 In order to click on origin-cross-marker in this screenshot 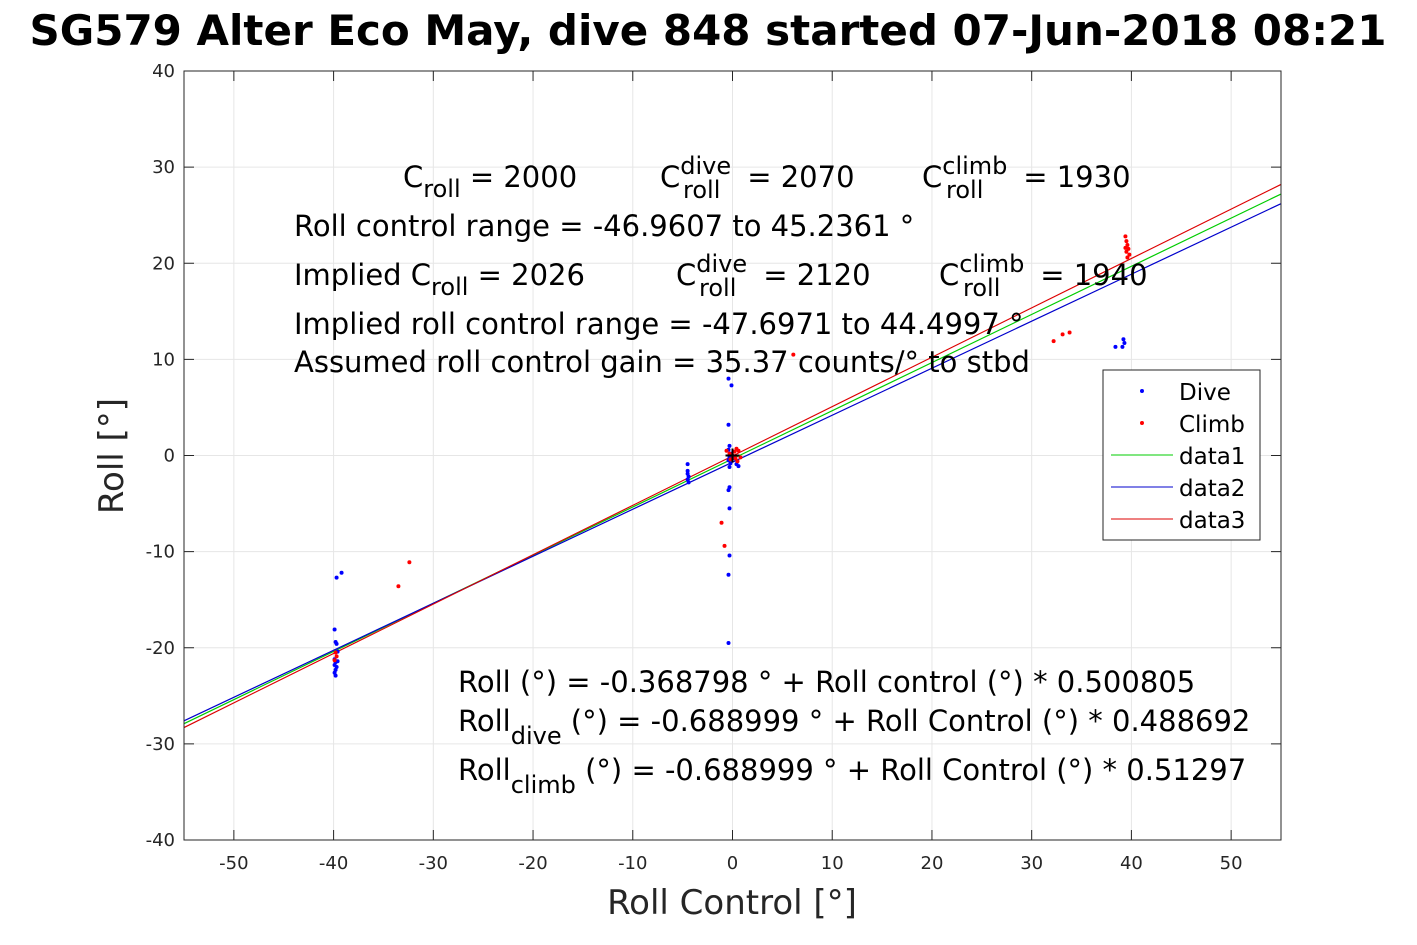, I will do `click(732, 455)`.